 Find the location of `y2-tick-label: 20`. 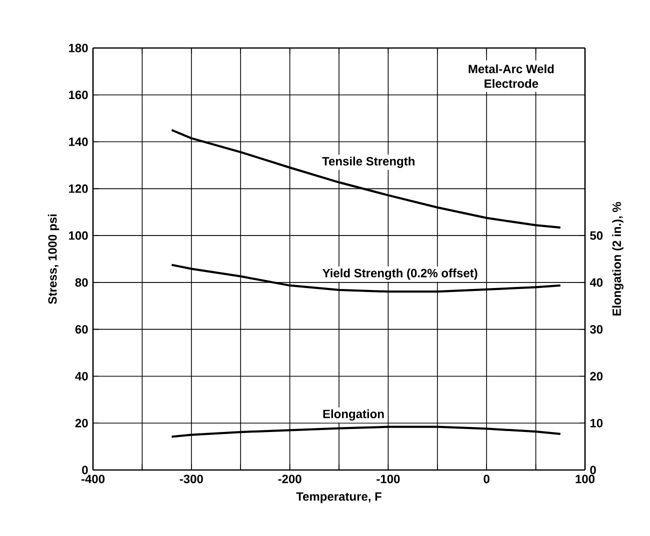

y2-tick-label: 20 is located at coordinates (596, 376).